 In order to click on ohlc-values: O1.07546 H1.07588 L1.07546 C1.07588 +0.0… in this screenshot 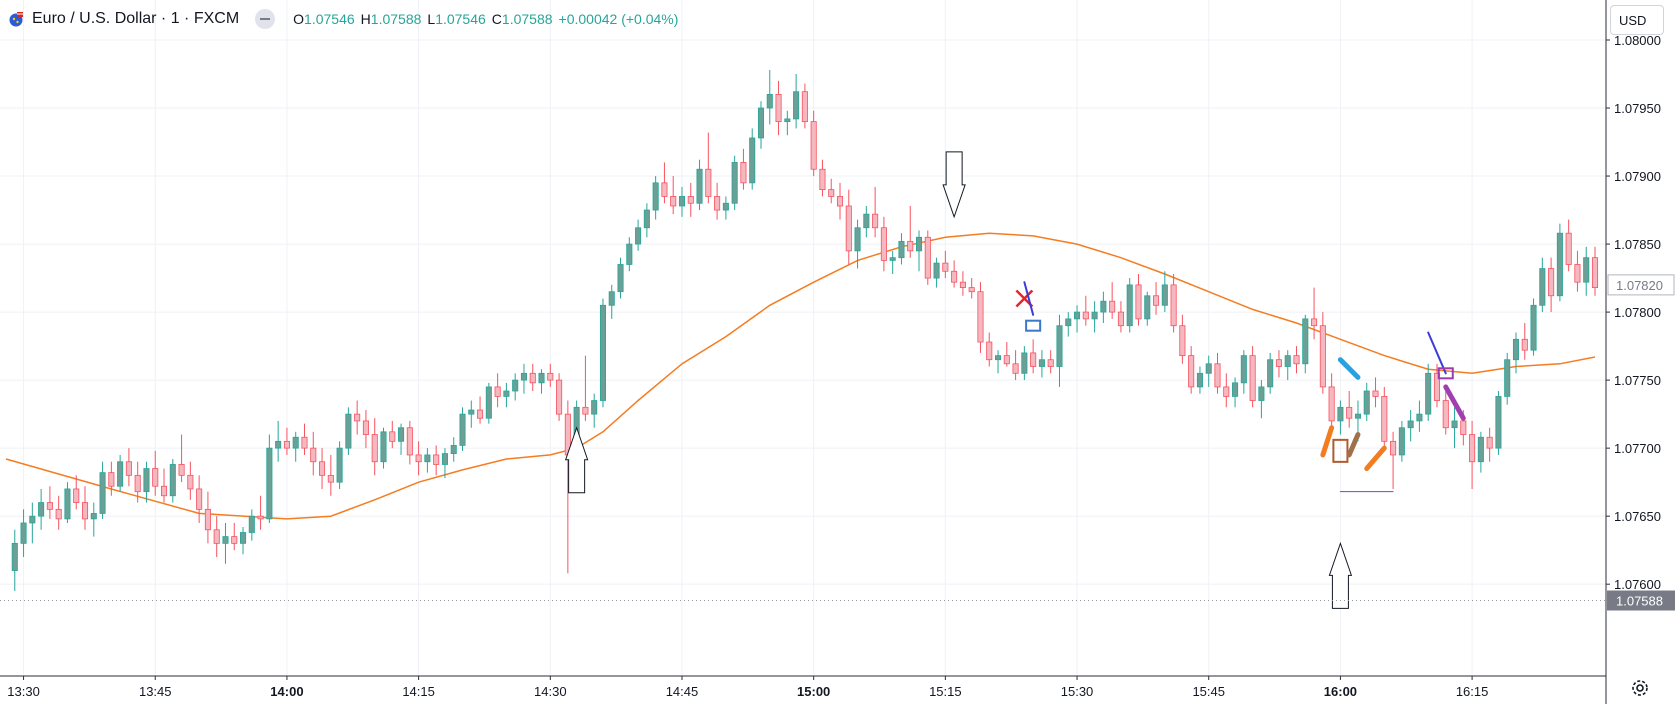, I will do `click(485, 19)`.